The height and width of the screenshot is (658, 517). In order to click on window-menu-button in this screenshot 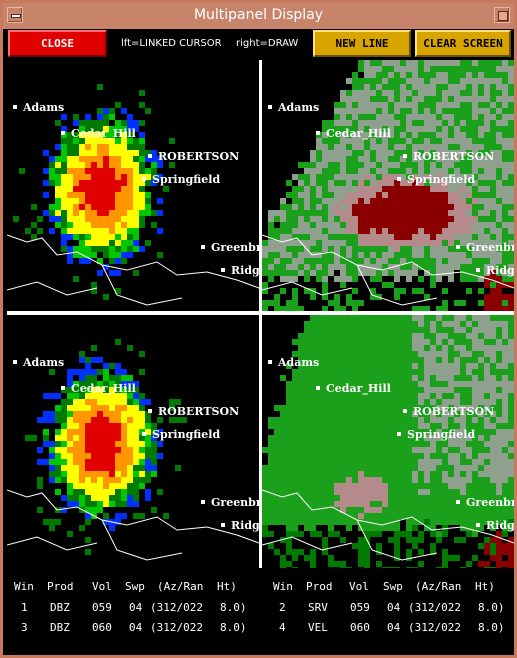, I will do `click(15, 15)`.